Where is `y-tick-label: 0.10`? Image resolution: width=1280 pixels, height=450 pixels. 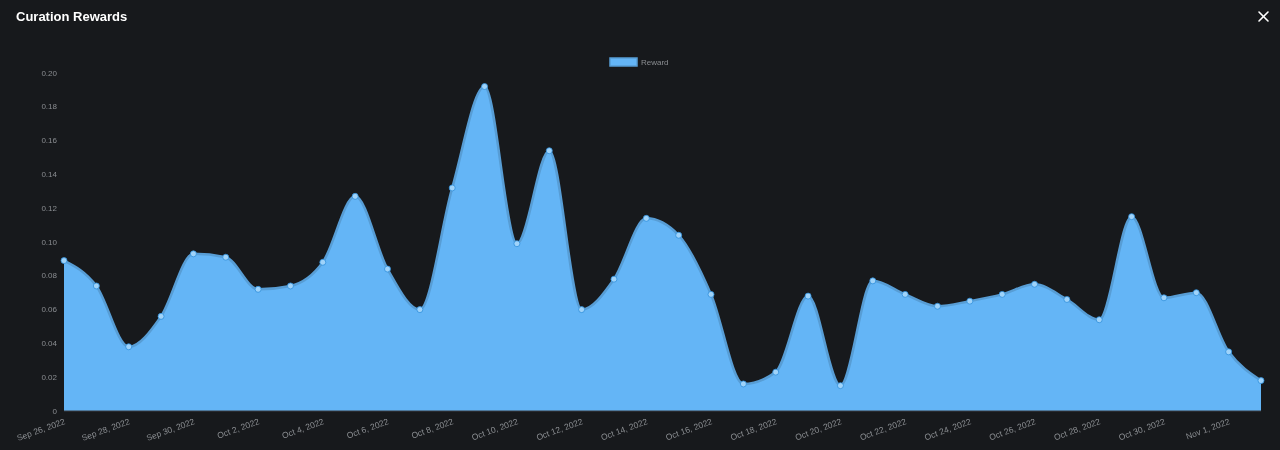
y-tick-label: 0.10 is located at coordinates (49, 242).